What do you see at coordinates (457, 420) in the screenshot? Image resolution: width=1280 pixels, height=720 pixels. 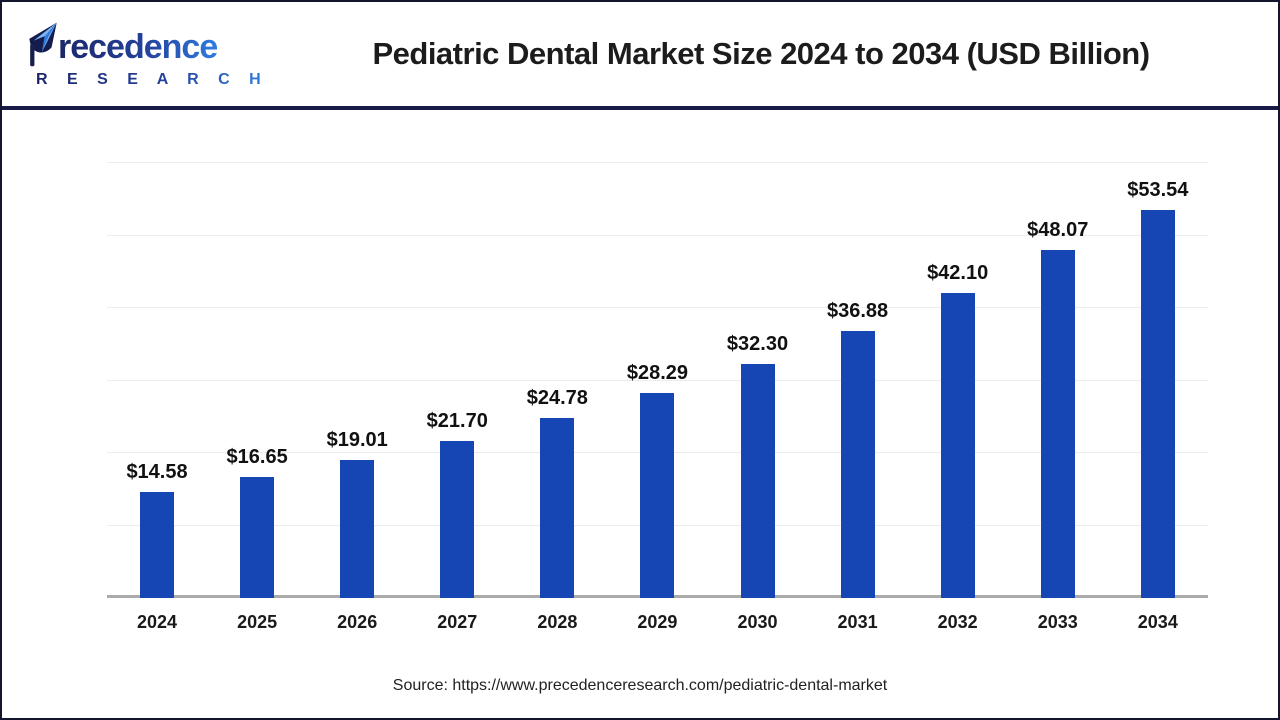 I see `value-label-2027: $21.70` at bounding box center [457, 420].